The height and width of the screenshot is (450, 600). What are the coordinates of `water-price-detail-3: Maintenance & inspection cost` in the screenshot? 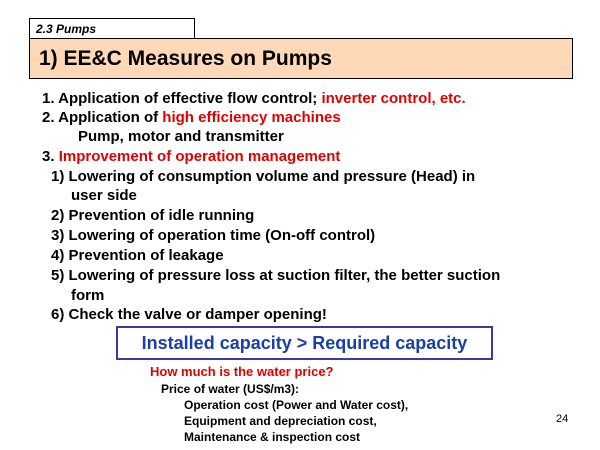 It's located at (272, 437).